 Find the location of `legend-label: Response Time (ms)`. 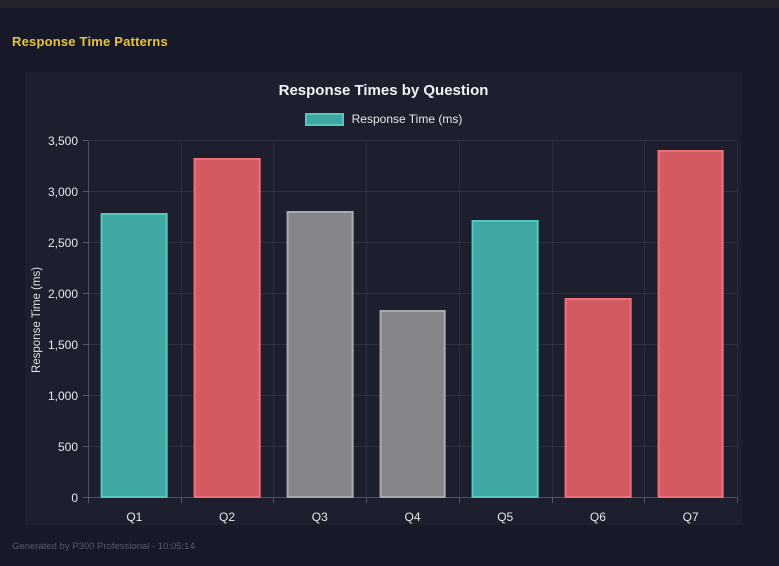

legend-label: Response Time (ms) is located at coordinates (407, 119).